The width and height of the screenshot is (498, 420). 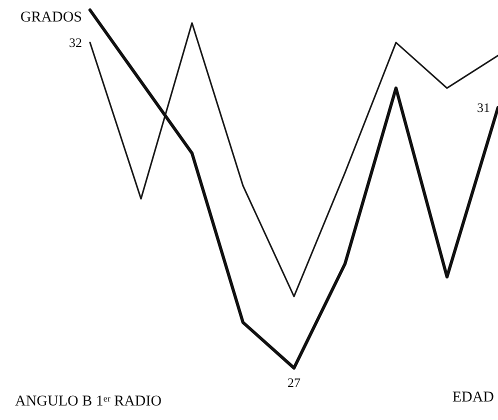 I want to click on data-label: 27, so click(x=294, y=382).